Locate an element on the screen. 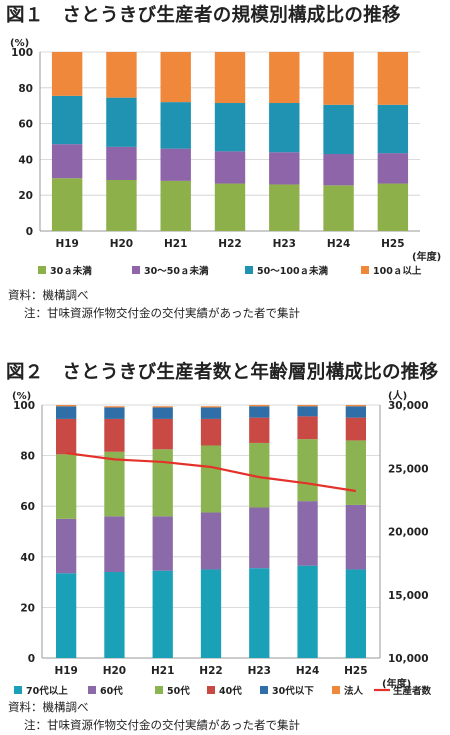 This screenshot has width=450, height=735. legend-label: 100ａ以上 is located at coordinates (397, 271).